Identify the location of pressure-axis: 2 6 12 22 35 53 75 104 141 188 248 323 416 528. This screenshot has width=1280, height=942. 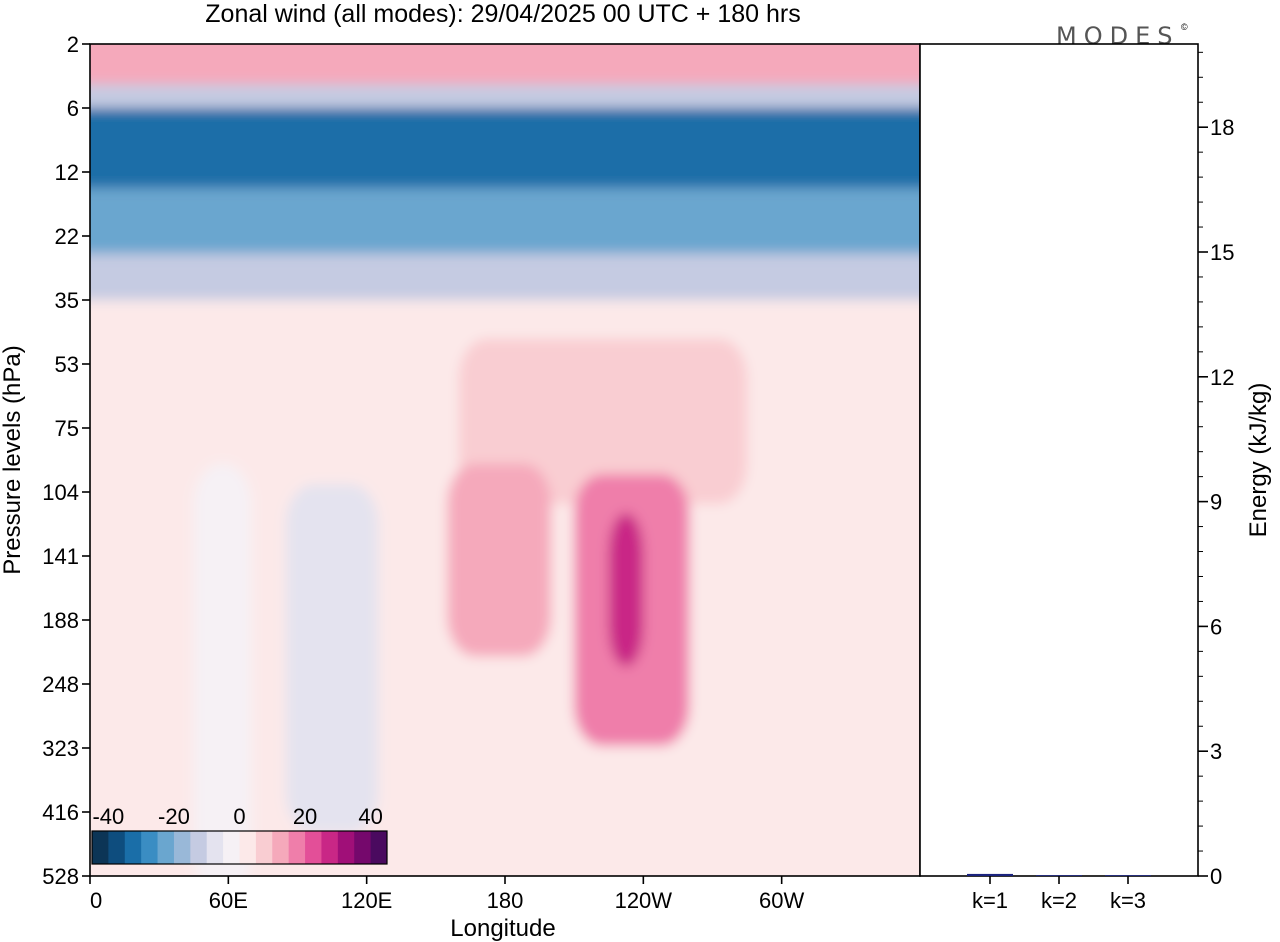
(66, 460).